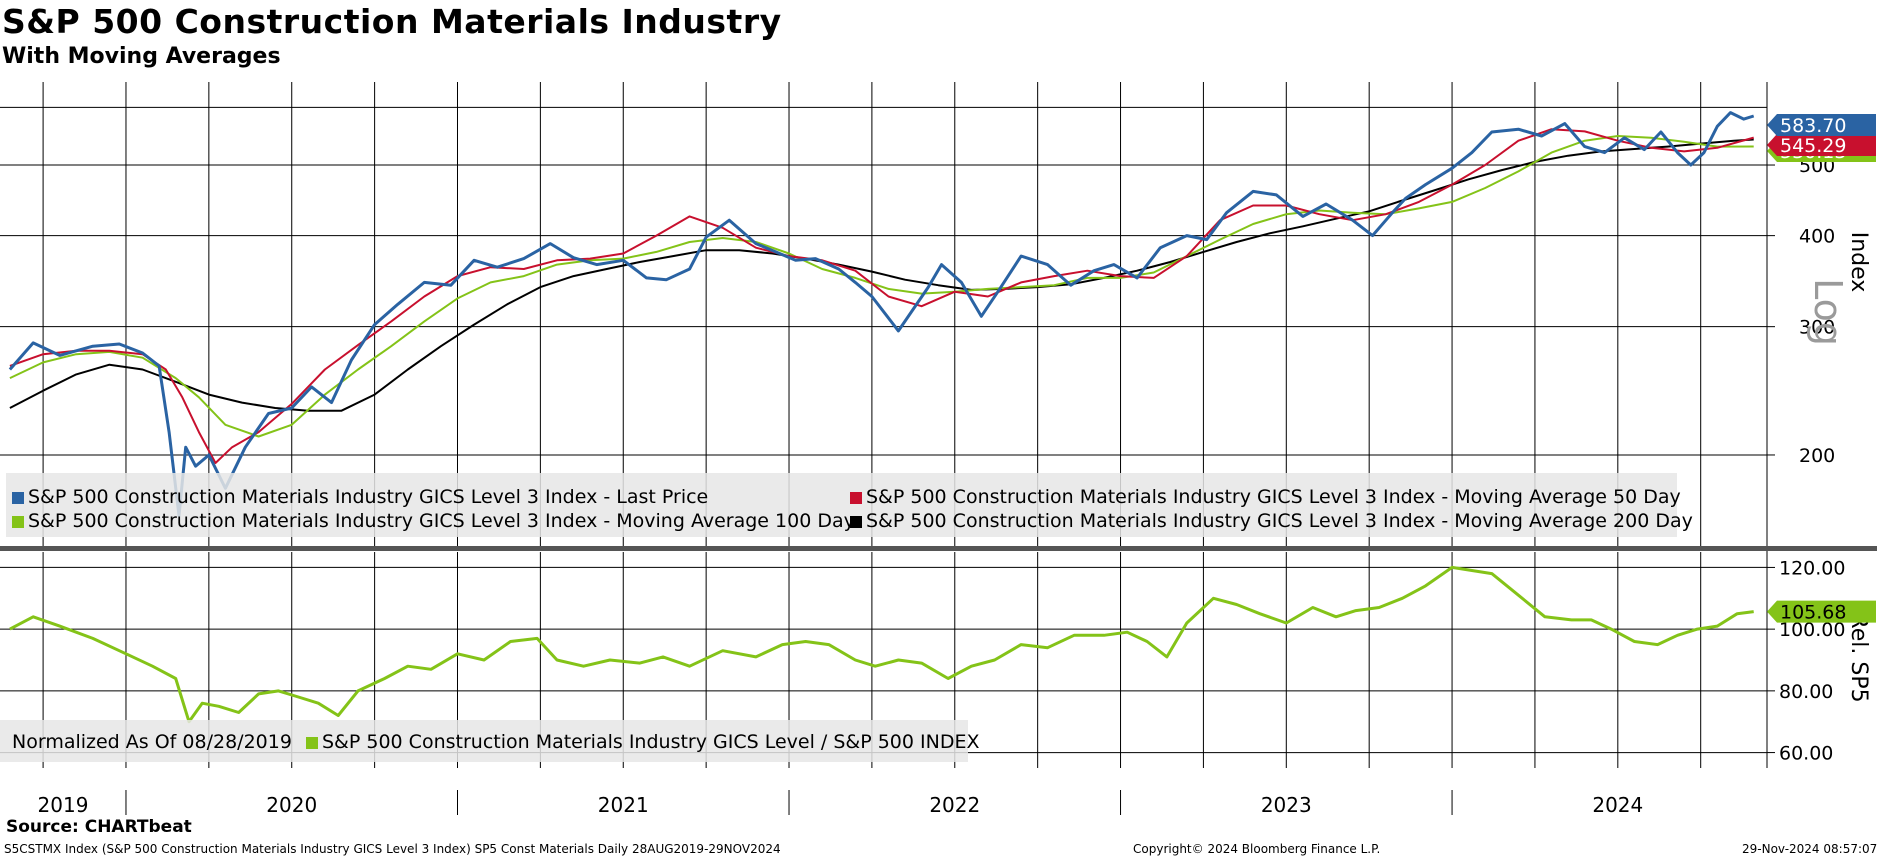  I want to click on legend-swatch-red, so click(856, 498).